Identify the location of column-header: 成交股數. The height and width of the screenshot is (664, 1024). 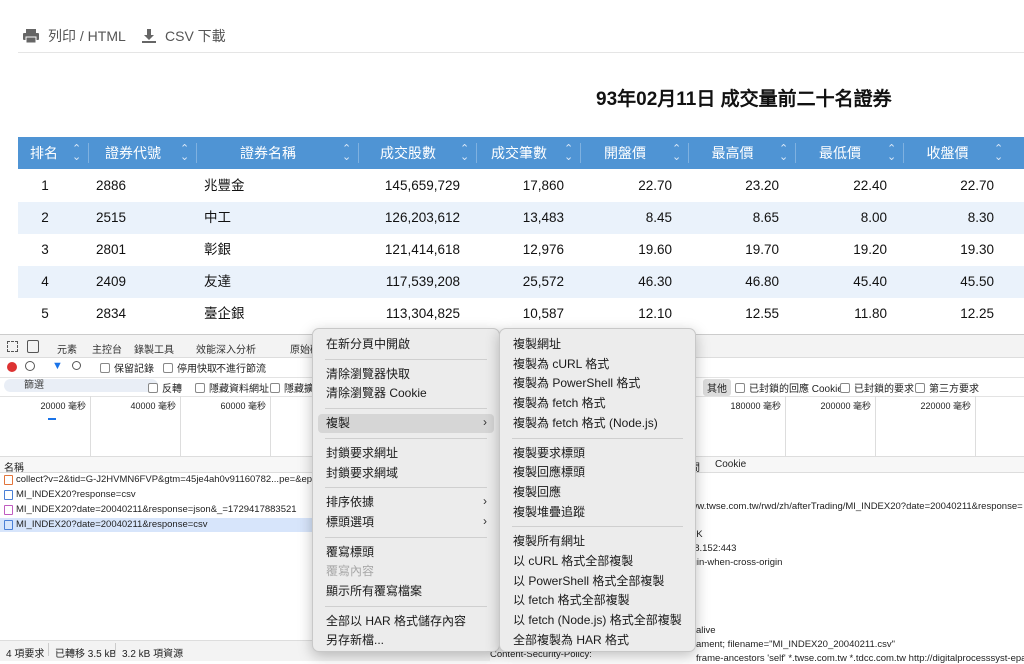
(408, 153).